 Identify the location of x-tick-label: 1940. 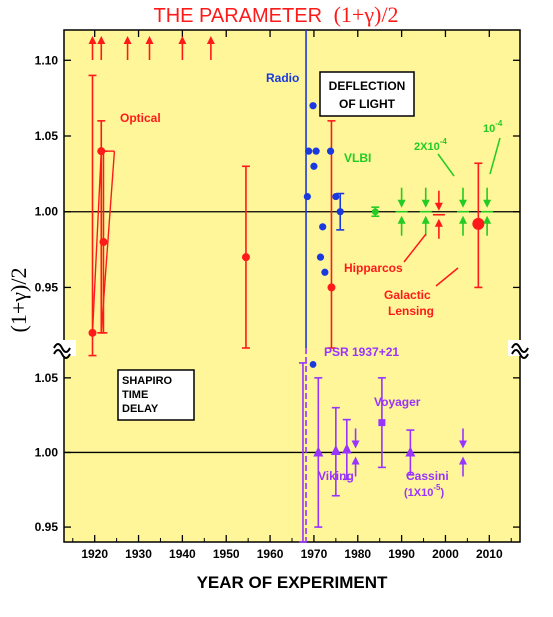
(182, 554).